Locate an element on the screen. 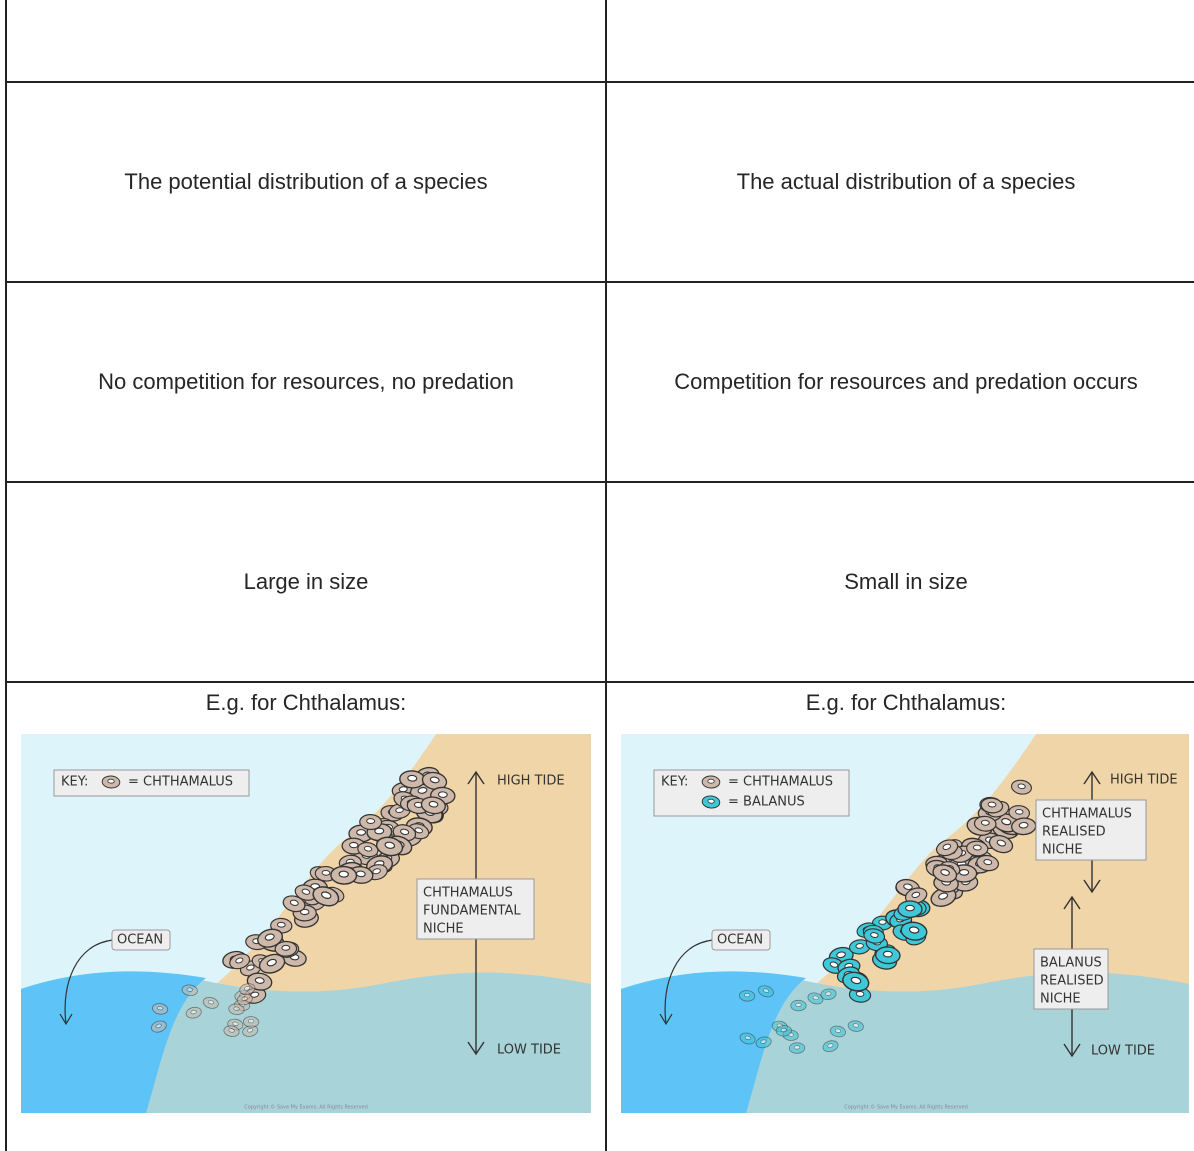  cell-text: The potential distribution of a species is located at coordinates (306, 181).